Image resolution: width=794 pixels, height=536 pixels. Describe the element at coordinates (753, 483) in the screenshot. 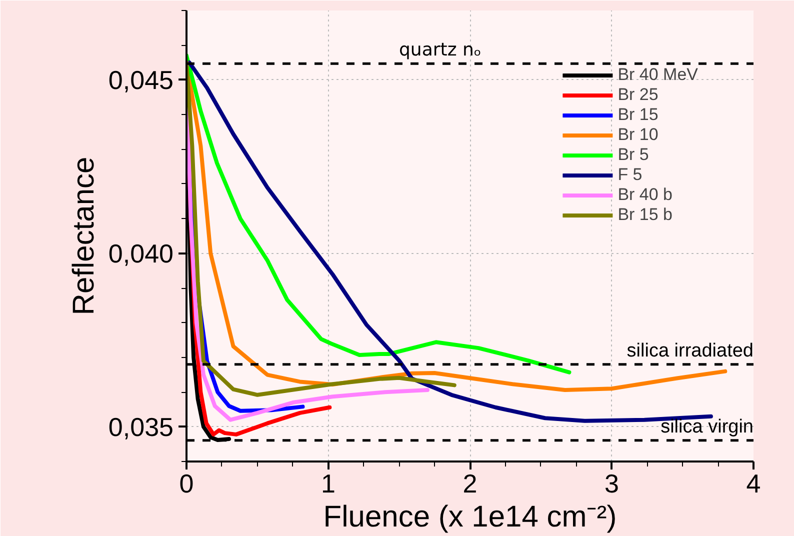

I see `x-tick-label: 4` at that location.